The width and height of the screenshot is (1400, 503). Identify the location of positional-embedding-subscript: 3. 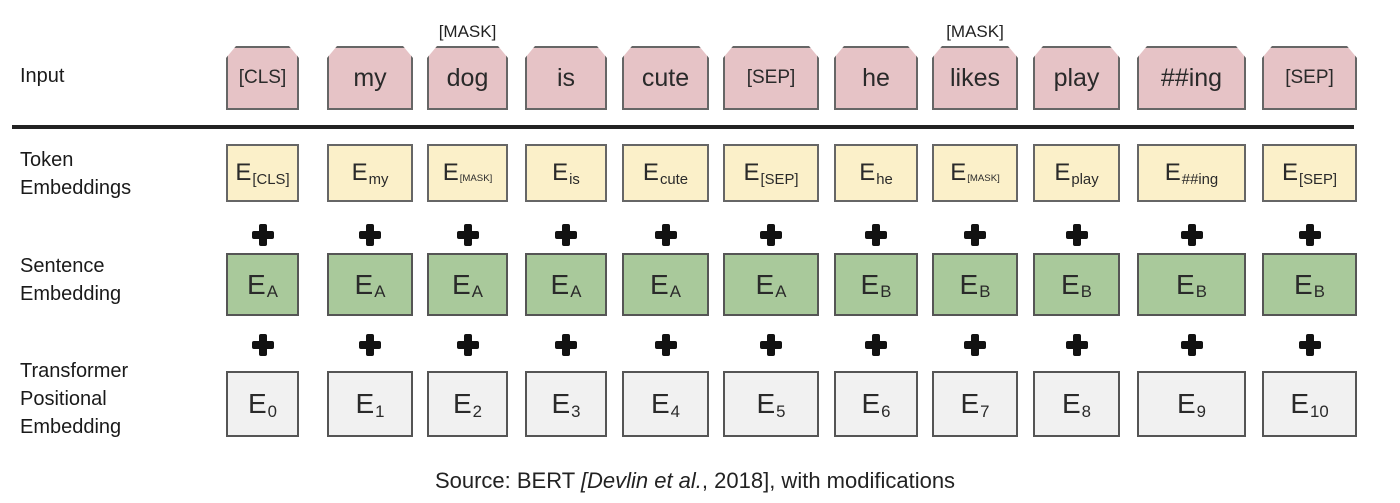
(576, 411).